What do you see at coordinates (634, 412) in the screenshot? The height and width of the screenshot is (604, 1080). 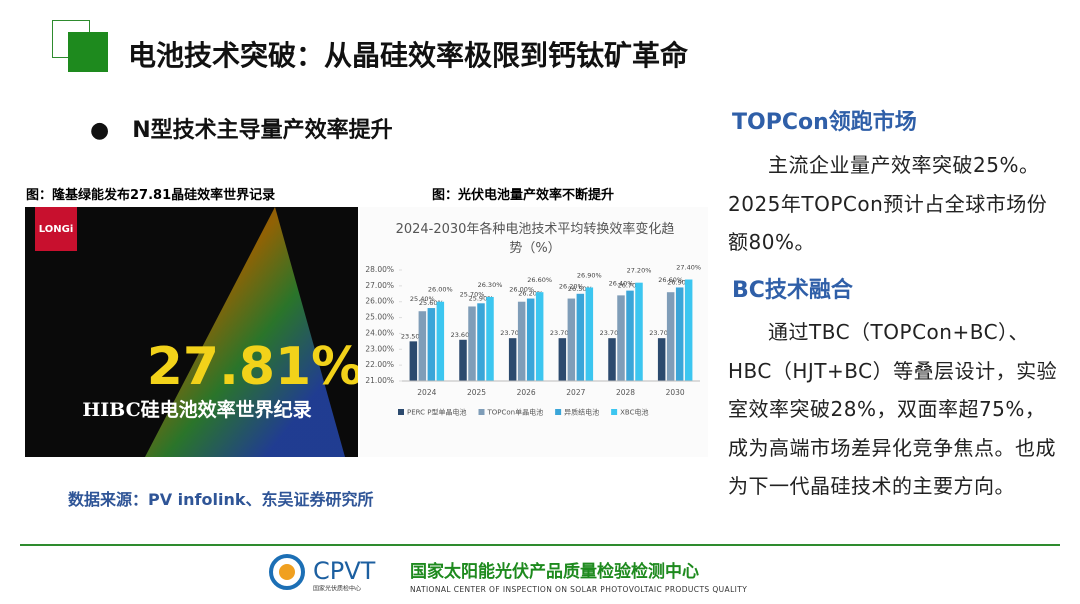 I see `legend-label: XBC电池` at bounding box center [634, 412].